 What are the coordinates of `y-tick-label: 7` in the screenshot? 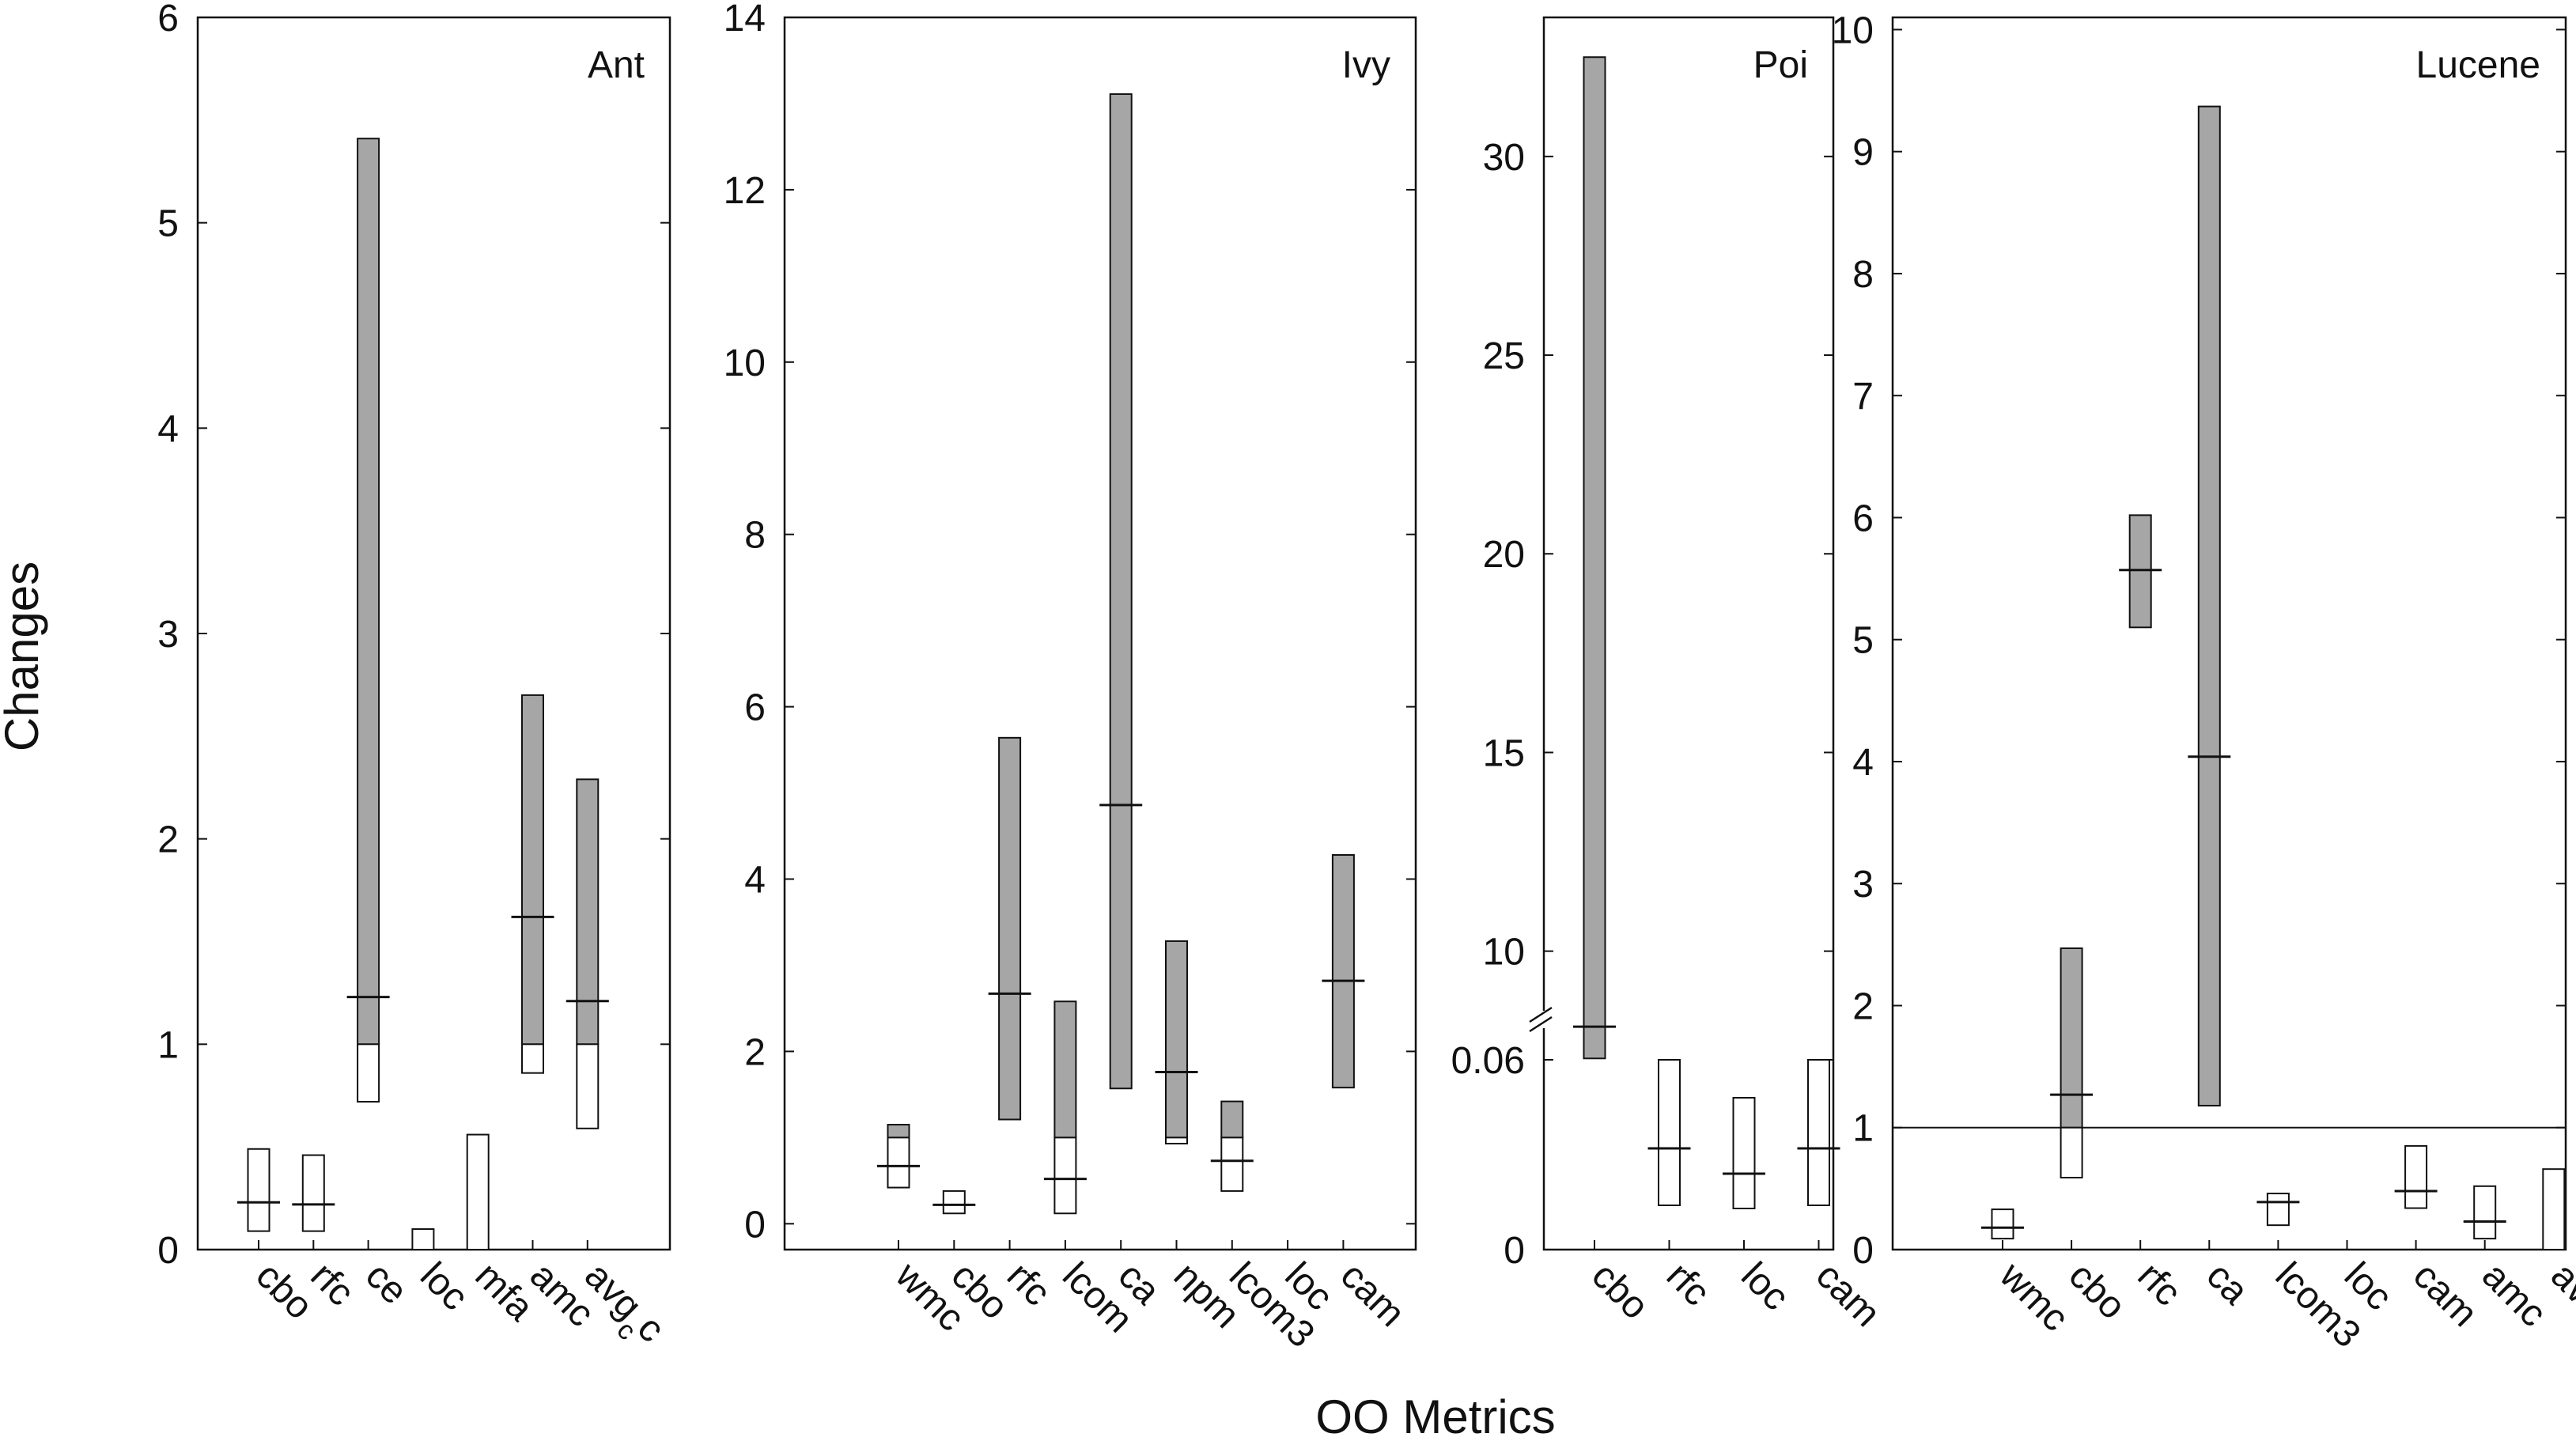 It's located at (1863, 397).